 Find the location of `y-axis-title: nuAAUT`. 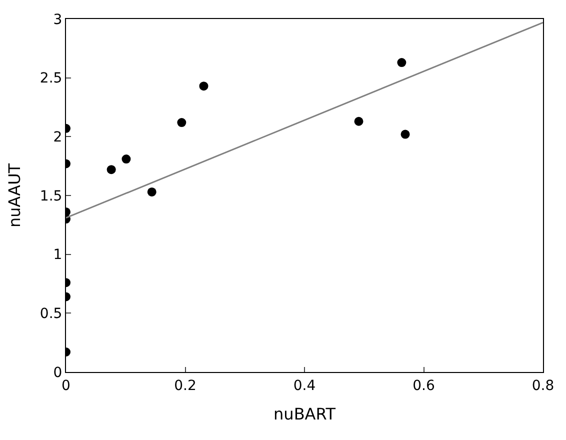

y-axis-title: nuAAUT is located at coordinates (14, 195).